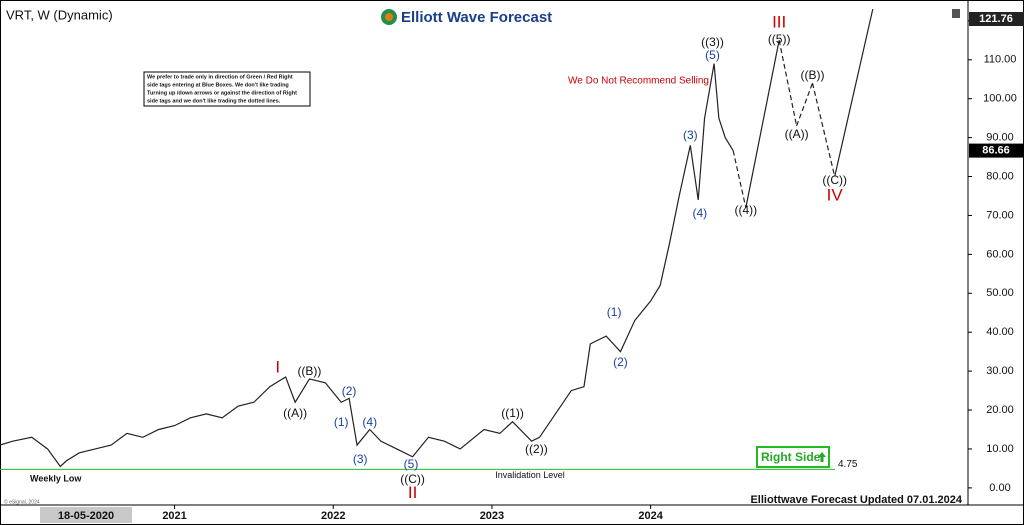 The height and width of the screenshot is (525, 1024). Describe the element at coordinates (746, 210) in the screenshot. I see `wave-label: ((4))` at that location.